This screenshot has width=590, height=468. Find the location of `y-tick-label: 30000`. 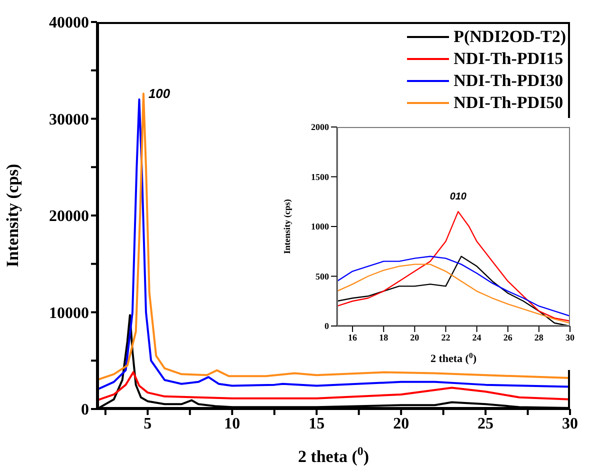

y-tick-label: 30000 is located at coordinates (69, 119).